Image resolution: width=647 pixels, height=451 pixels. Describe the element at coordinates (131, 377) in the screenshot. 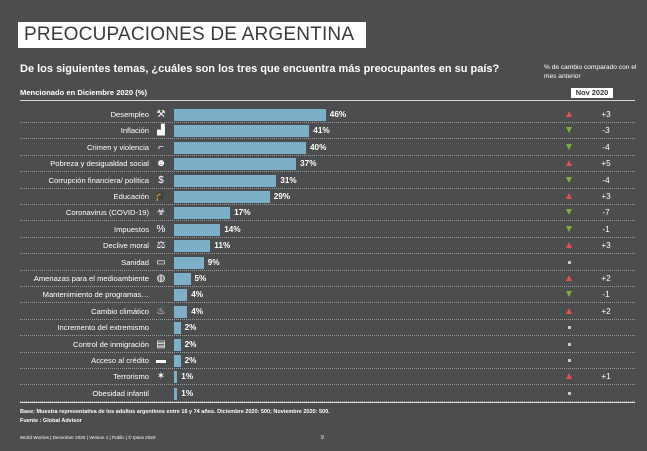

I see `category-label: Terrorismo` at that location.